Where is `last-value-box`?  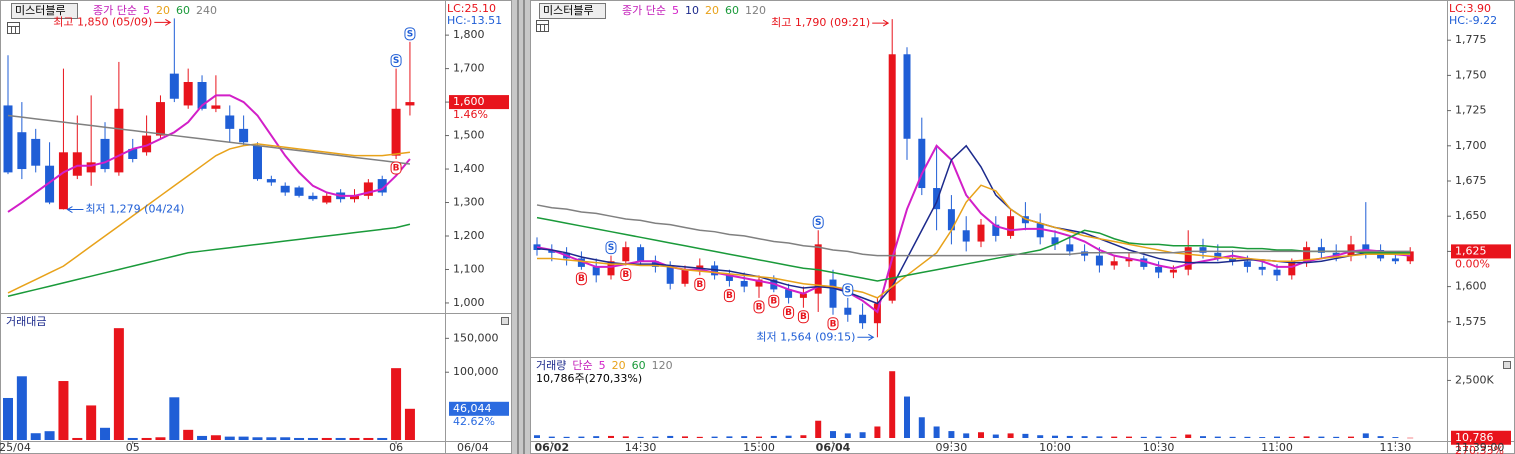
last-value-box is located at coordinates (479, 102).